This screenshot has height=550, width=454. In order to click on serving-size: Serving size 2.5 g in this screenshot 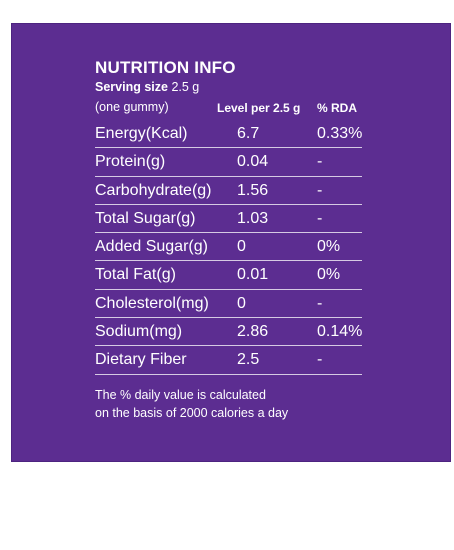, I will do `click(147, 87)`.